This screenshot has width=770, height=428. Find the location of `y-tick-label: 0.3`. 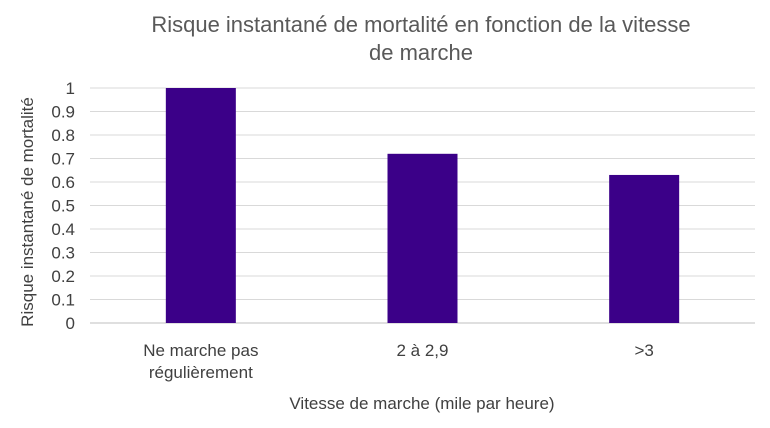

y-tick-label: 0.3 is located at coordinates (63, 253).